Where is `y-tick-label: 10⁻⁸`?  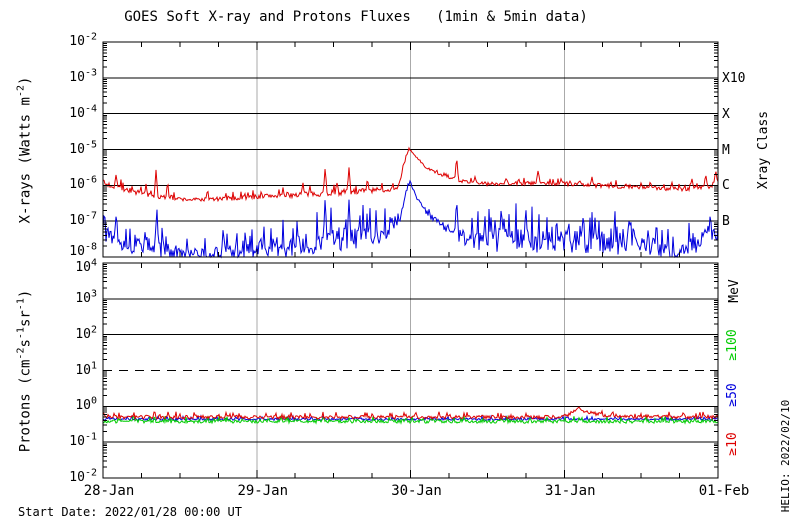 y-tick-label: 10⁻⁸ is located at coordinates (83, 250).